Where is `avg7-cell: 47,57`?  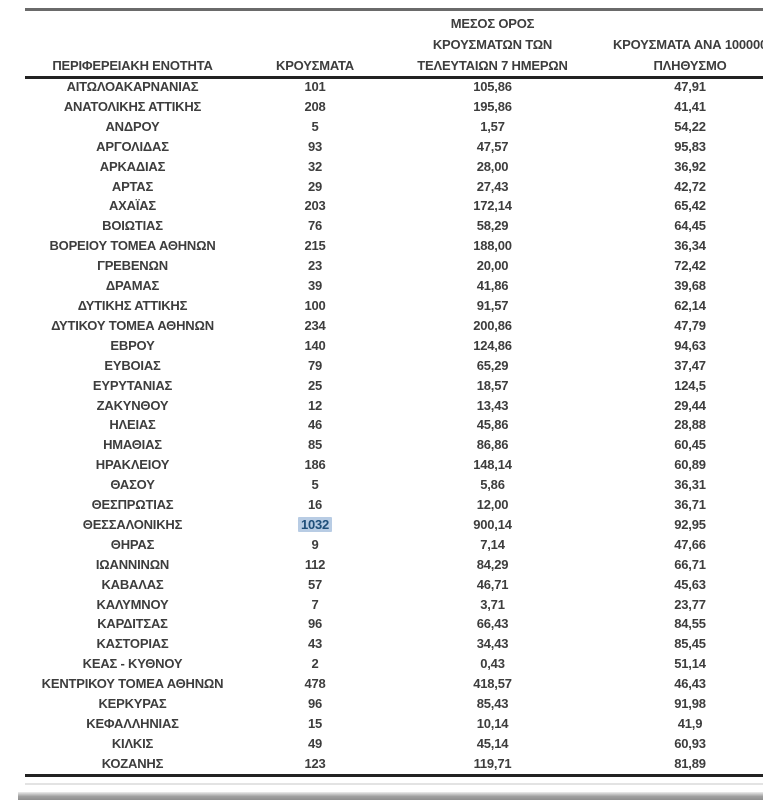 avg7-cell: 47,57 is located at coordinates (492, 147).